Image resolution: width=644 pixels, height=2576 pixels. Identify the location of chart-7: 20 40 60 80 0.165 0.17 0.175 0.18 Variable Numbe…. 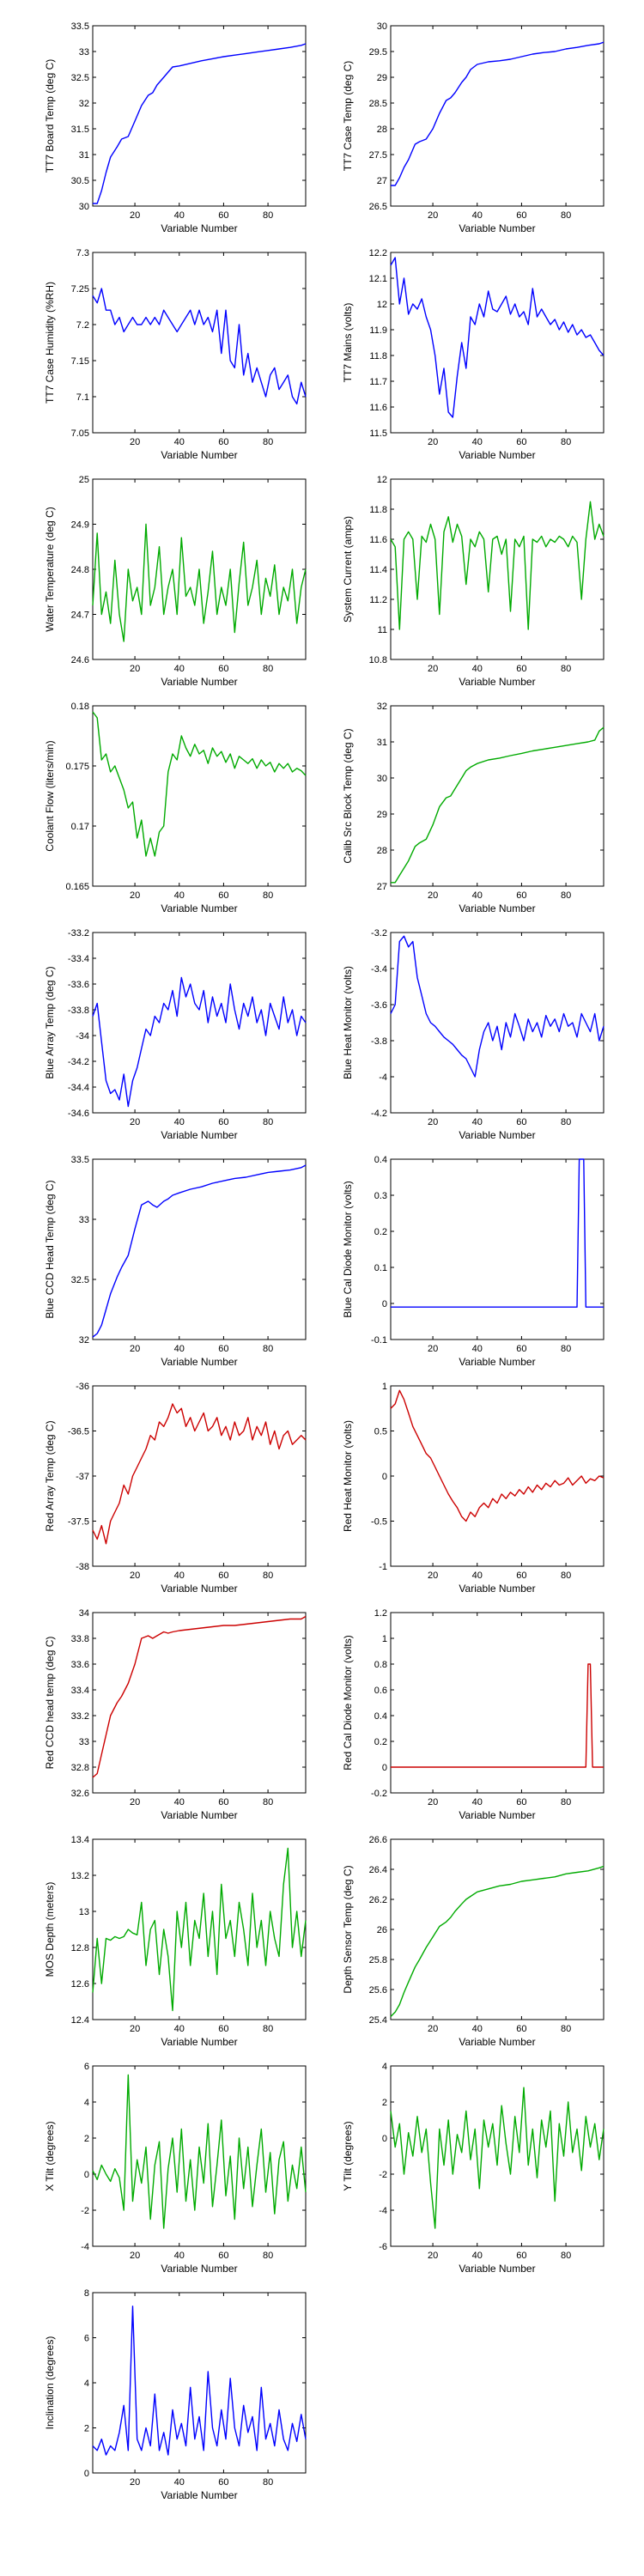
(175, 808).